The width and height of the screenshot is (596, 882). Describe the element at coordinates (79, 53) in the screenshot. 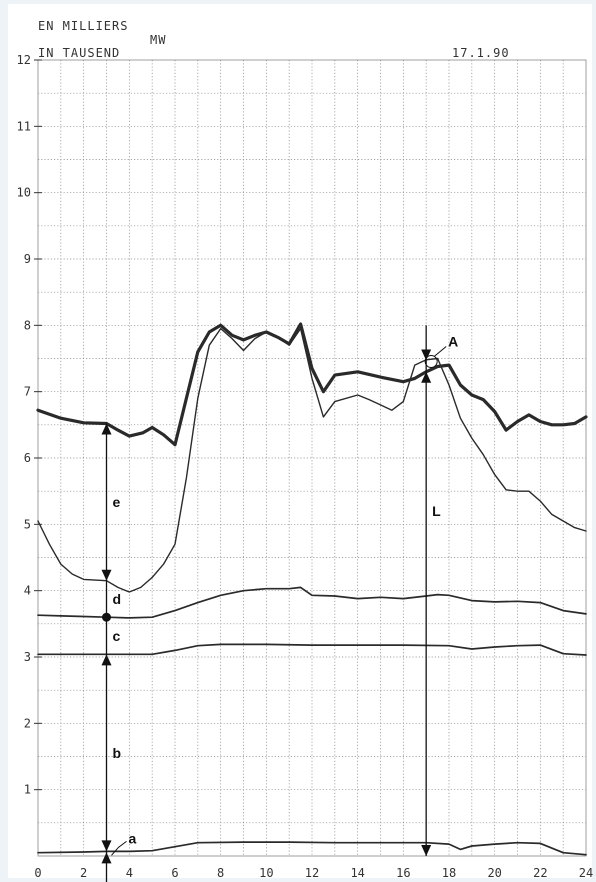

I see `header-line2: IN TAUSEND` at that location.